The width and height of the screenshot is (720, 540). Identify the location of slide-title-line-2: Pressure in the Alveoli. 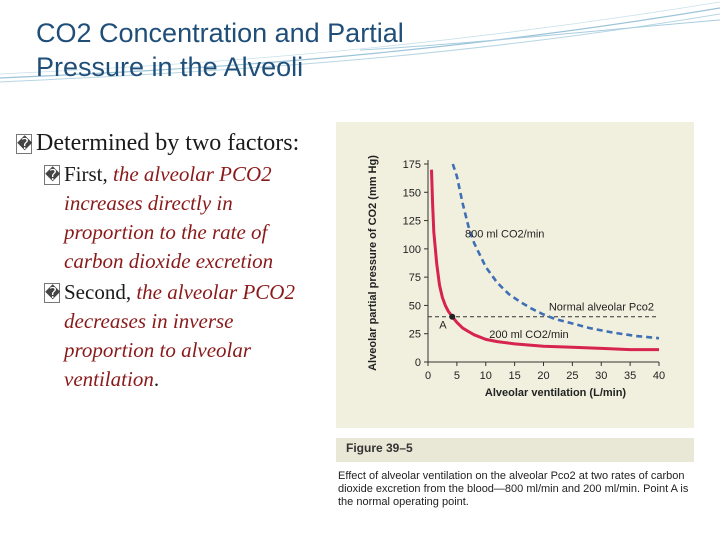
(170, 67).